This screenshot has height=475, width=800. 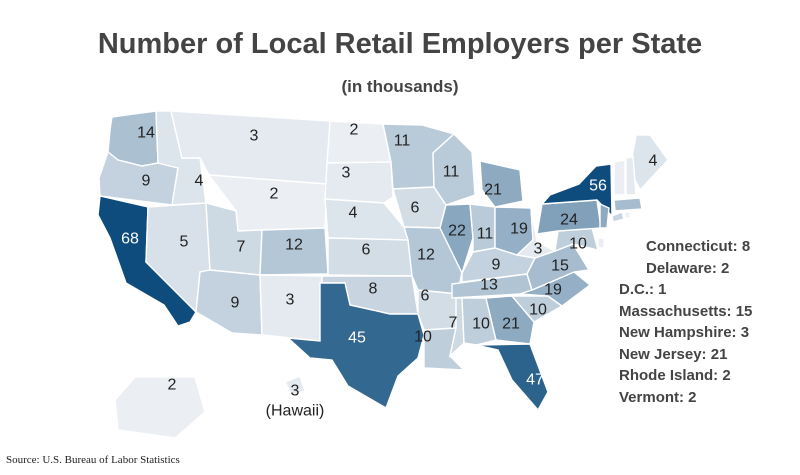 What do you see at coordinates (354, 130) in the screenshot?
I see `state-value-north-dakota: 2` at bounding box center [354, 130].